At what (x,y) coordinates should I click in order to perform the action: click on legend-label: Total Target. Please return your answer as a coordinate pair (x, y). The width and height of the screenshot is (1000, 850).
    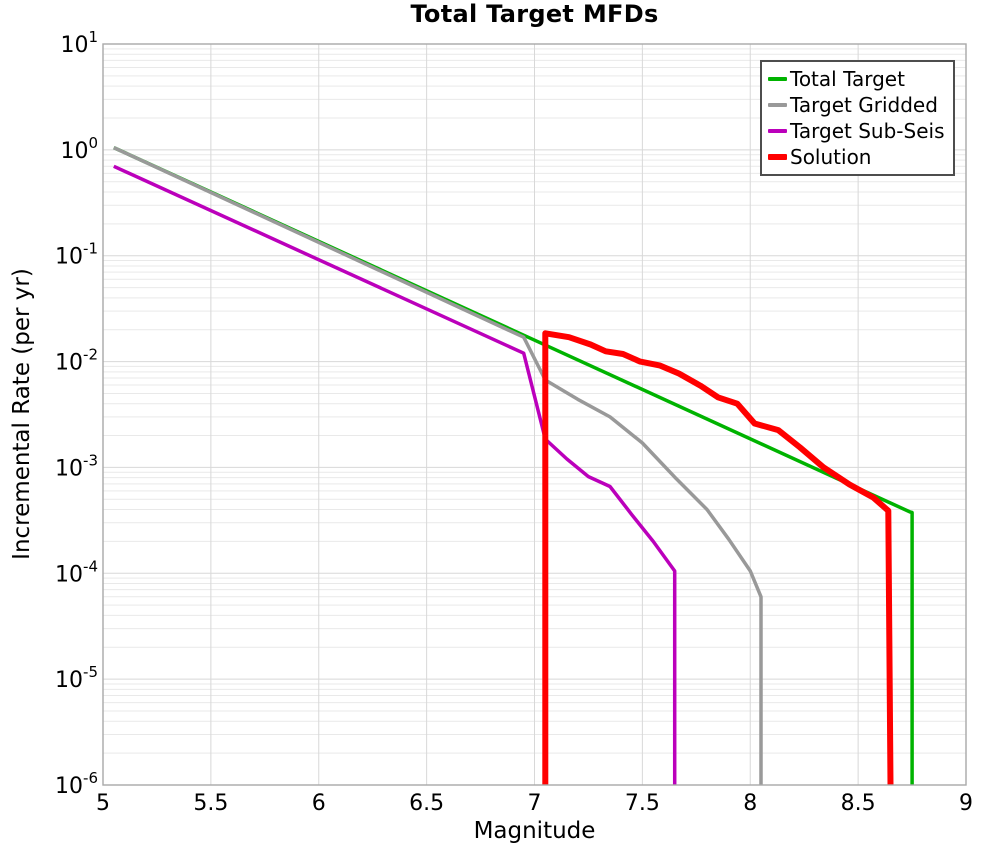
    Looking at the image, I should click on (847, 79).